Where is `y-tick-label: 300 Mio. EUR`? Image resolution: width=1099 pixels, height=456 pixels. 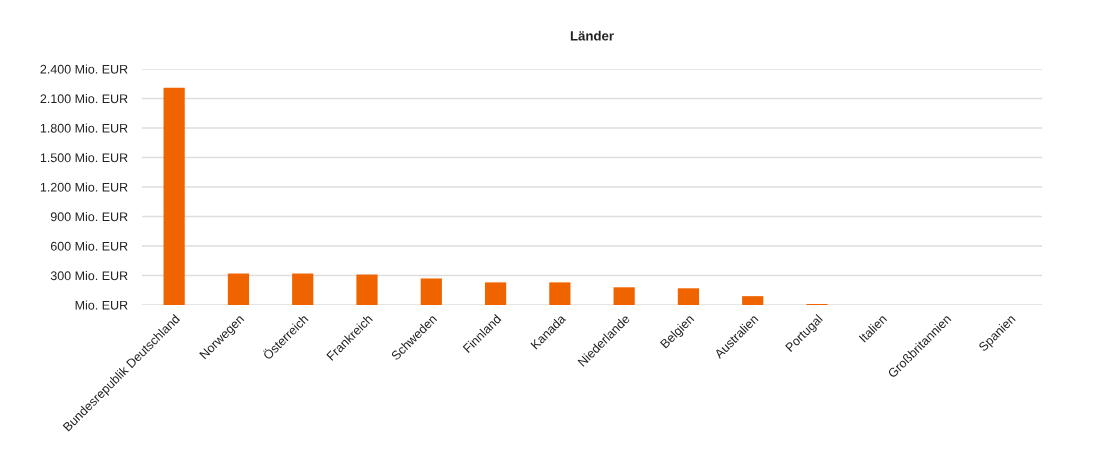
y-tick-label: 300 Mio. EUR is located at coordinates (89, 275).